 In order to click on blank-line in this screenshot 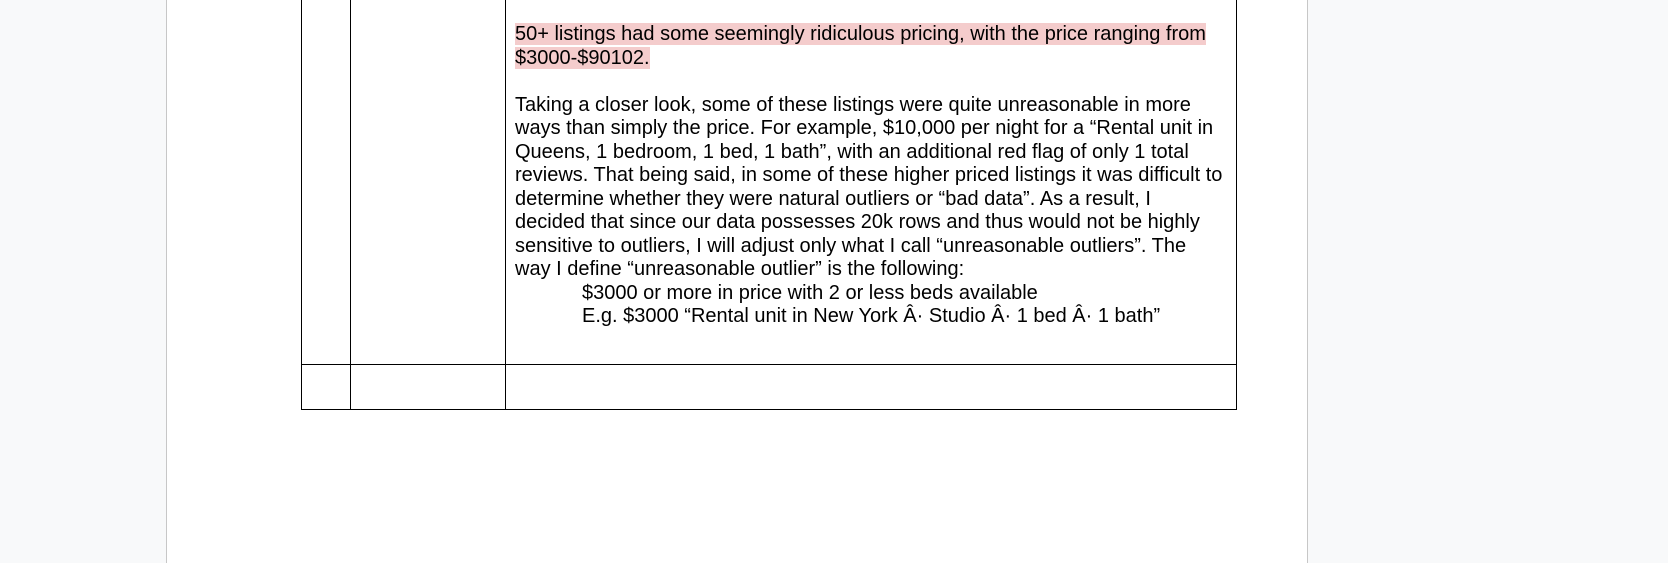, I will do `click(870, 82)`.